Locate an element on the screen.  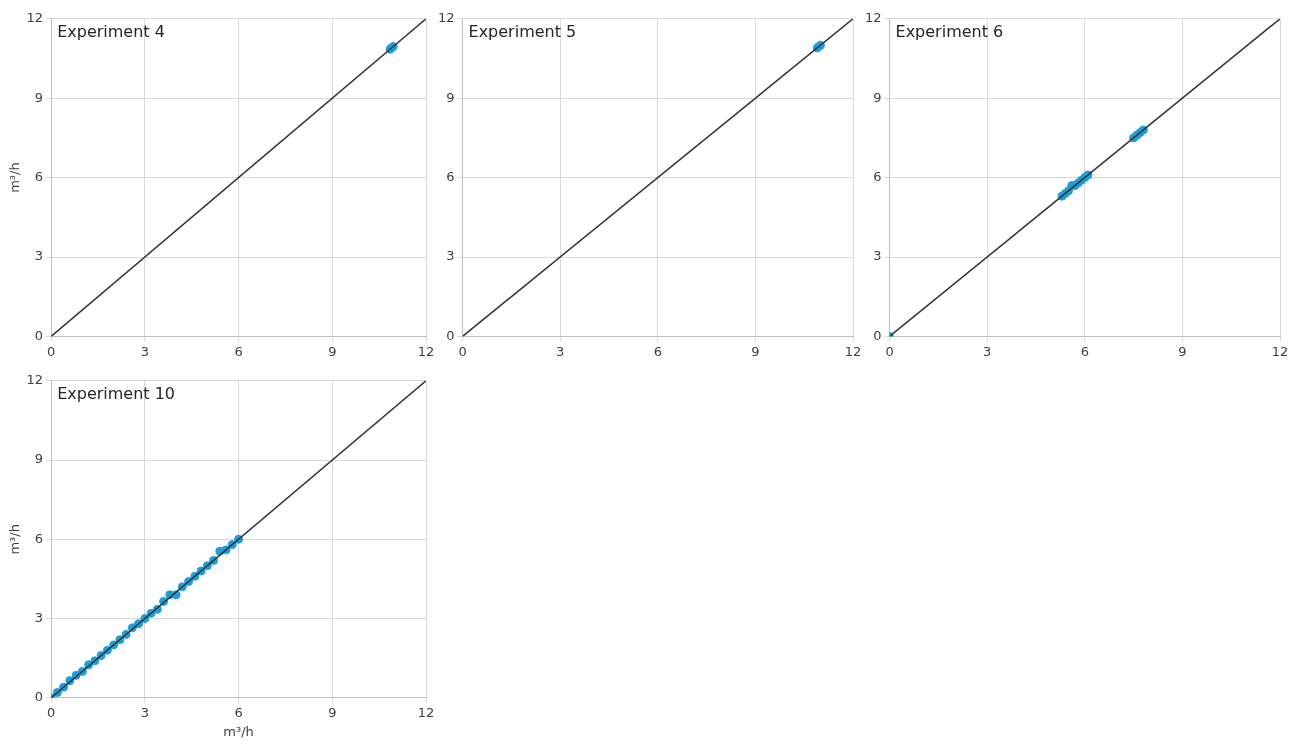
chart-title: Experiment 6 is located at coordinates (949, 31).